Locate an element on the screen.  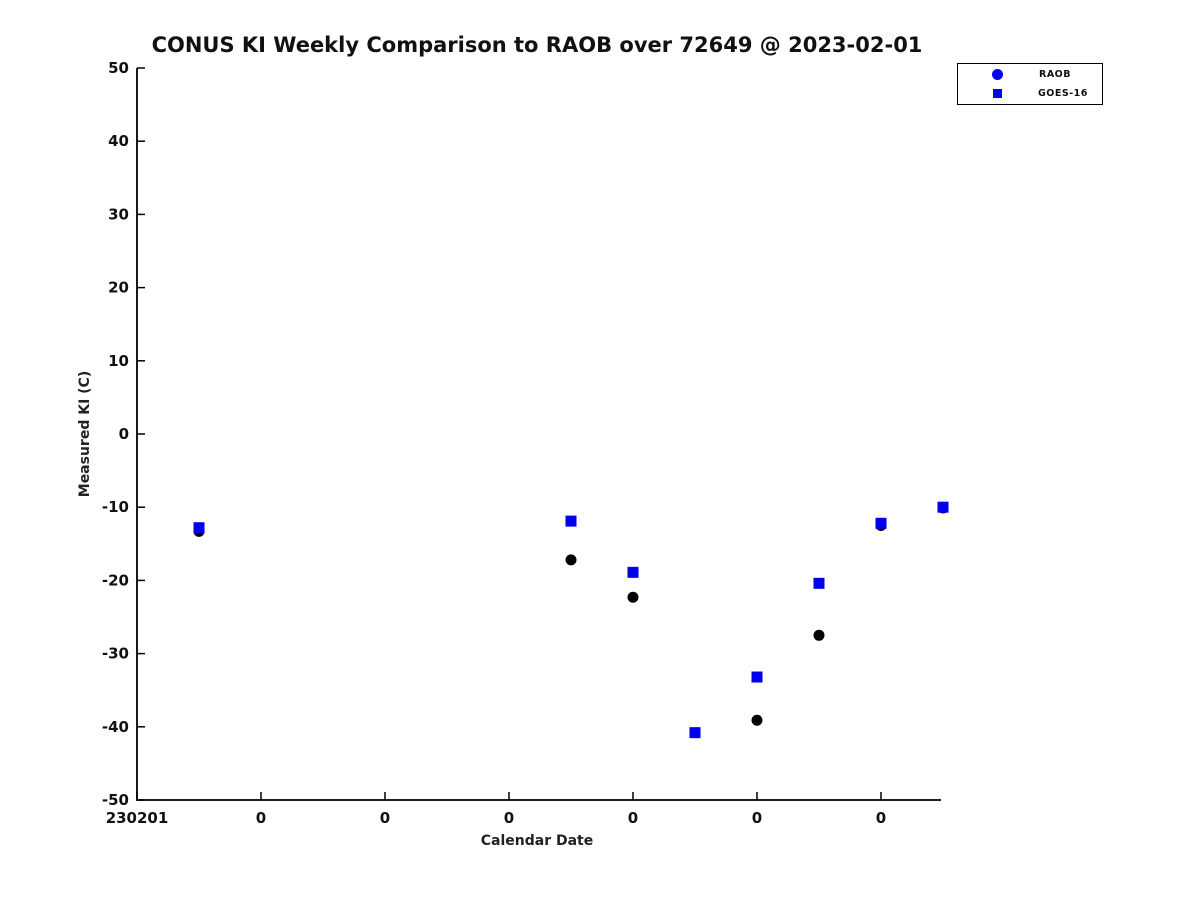
legend-label-goes16: GOES-16 is located at coordinates (1063, 93).